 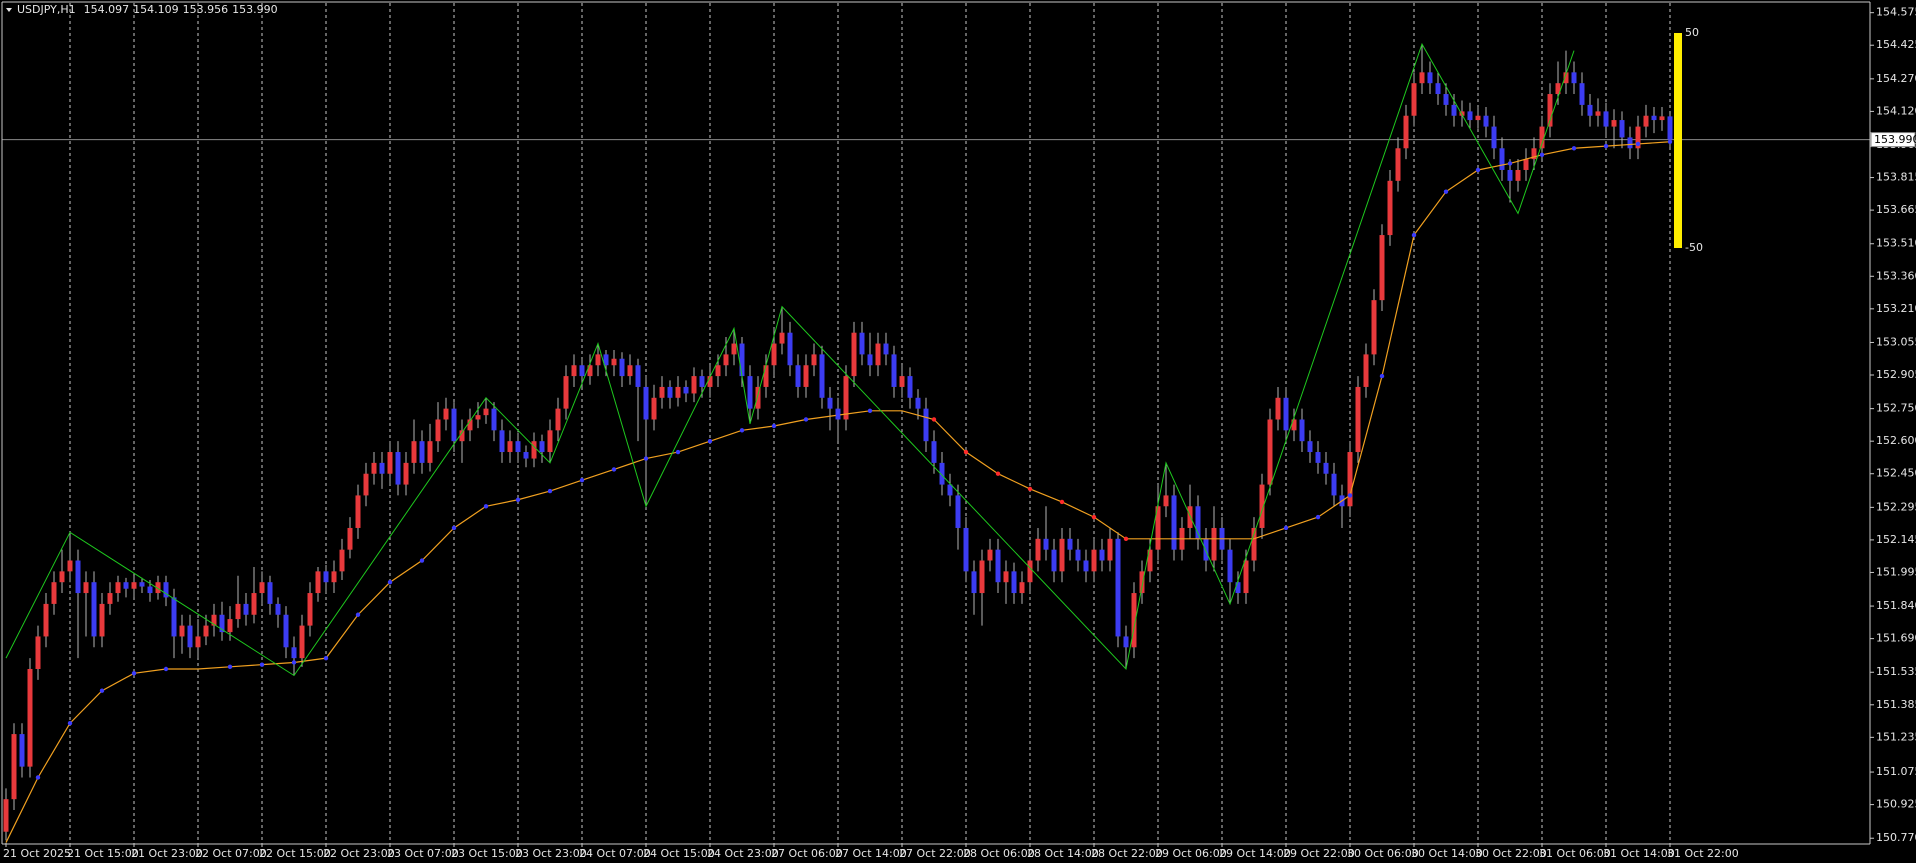 I want to click on x-tick-label: 28 Oct 14:00, so click(x=1063, y=853).